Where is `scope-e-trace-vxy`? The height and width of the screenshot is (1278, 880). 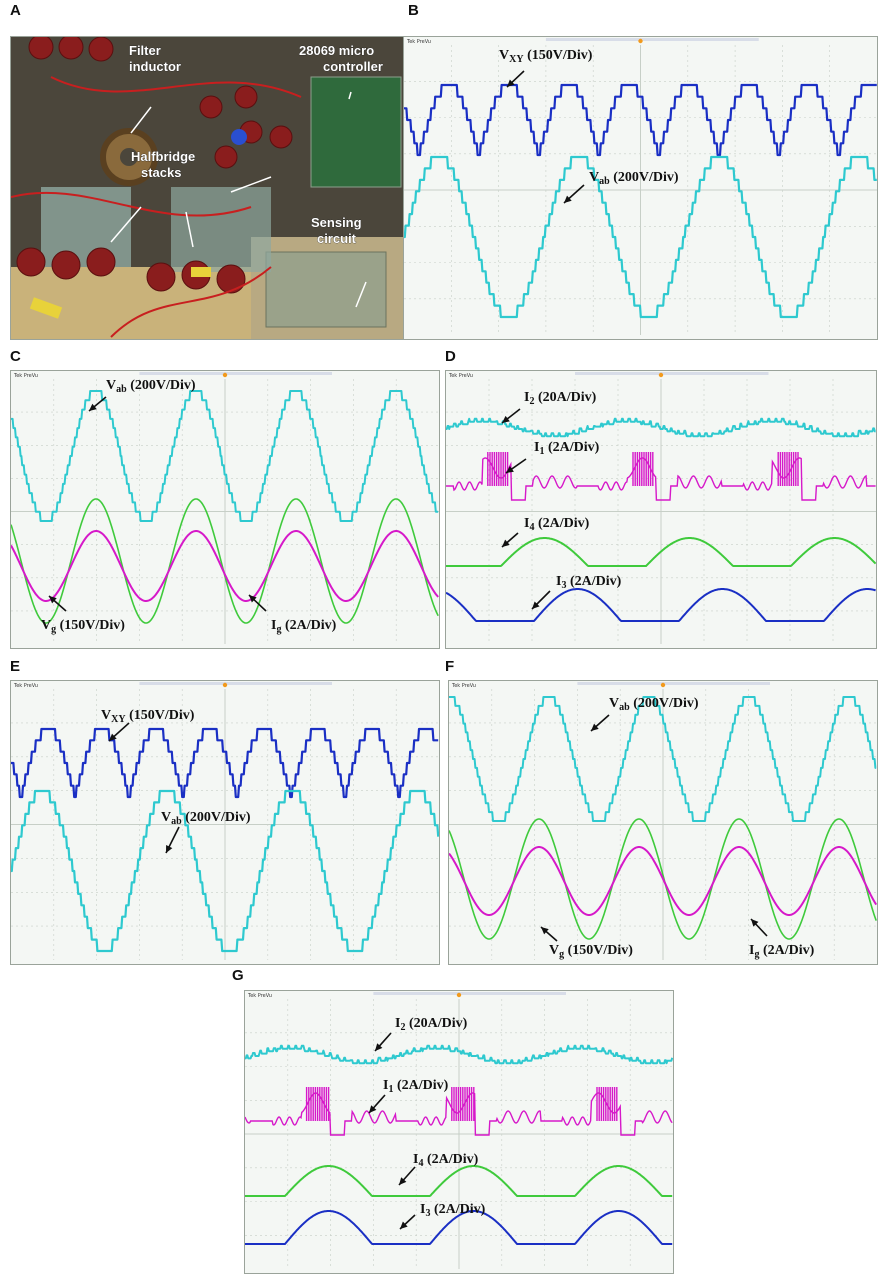
scope-e-trace-vxy is located at coordinates (225, 763).